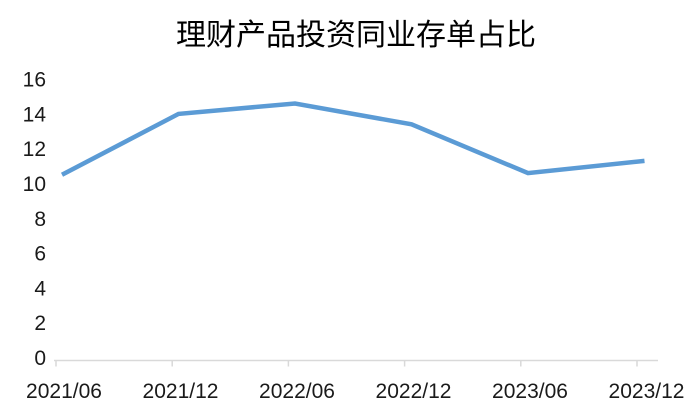 This screenshot has height=420, width=700. What do you see at coordinates (414, 391) in the screenshot?
I see `x-axis-tick-label: 2022/12` at bounding box center [414, 391].